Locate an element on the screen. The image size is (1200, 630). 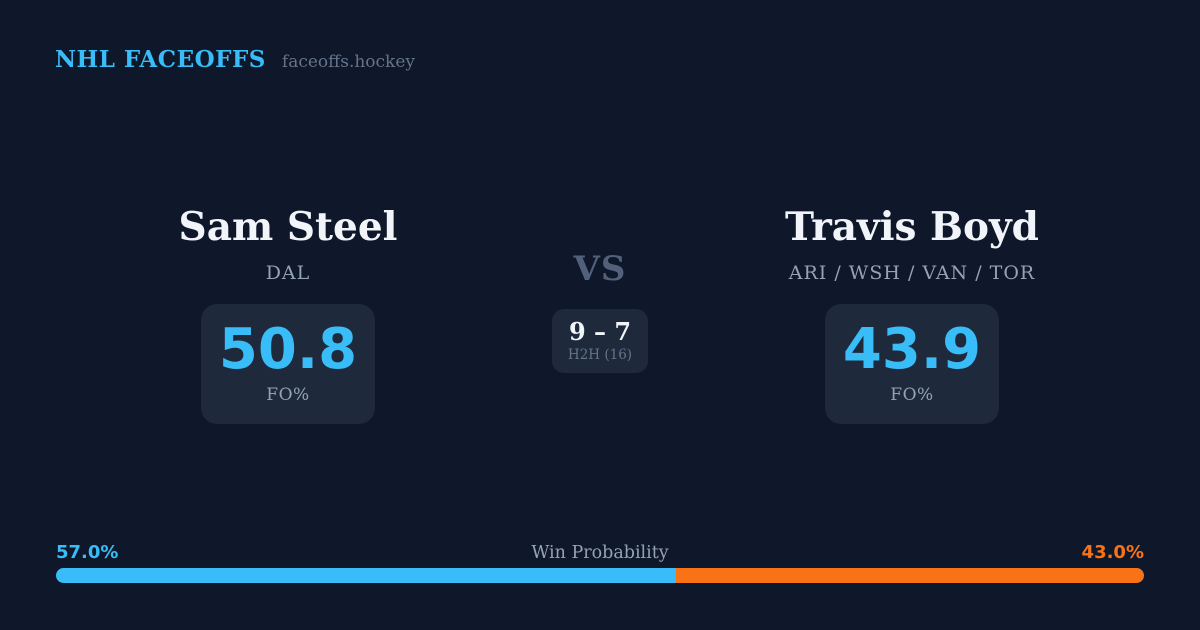
win-prob-title: Win Probability is located at coordinates (600, 553).